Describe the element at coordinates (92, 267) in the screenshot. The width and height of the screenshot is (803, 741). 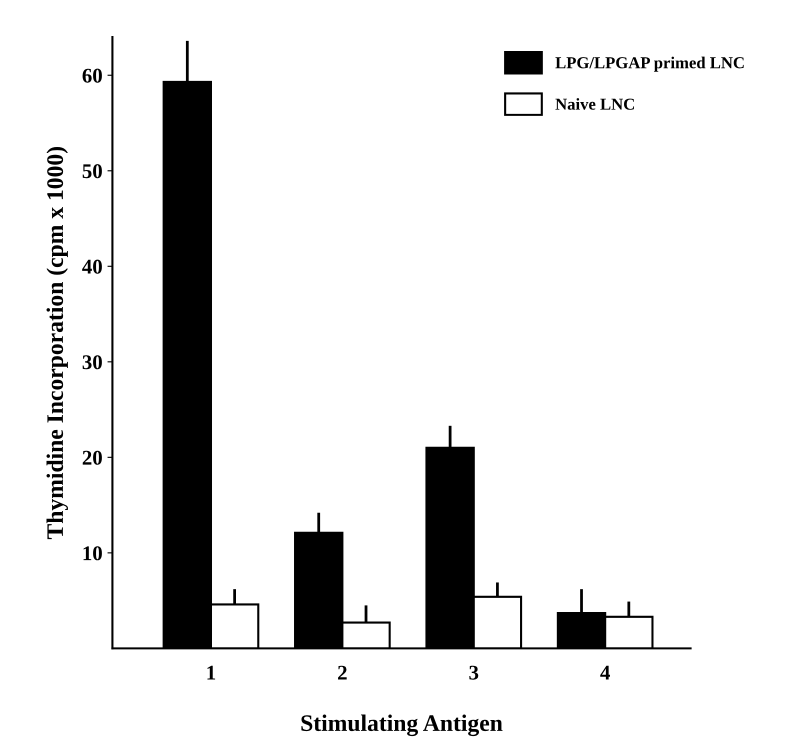
I see `y-tick-label: 40` at that location.